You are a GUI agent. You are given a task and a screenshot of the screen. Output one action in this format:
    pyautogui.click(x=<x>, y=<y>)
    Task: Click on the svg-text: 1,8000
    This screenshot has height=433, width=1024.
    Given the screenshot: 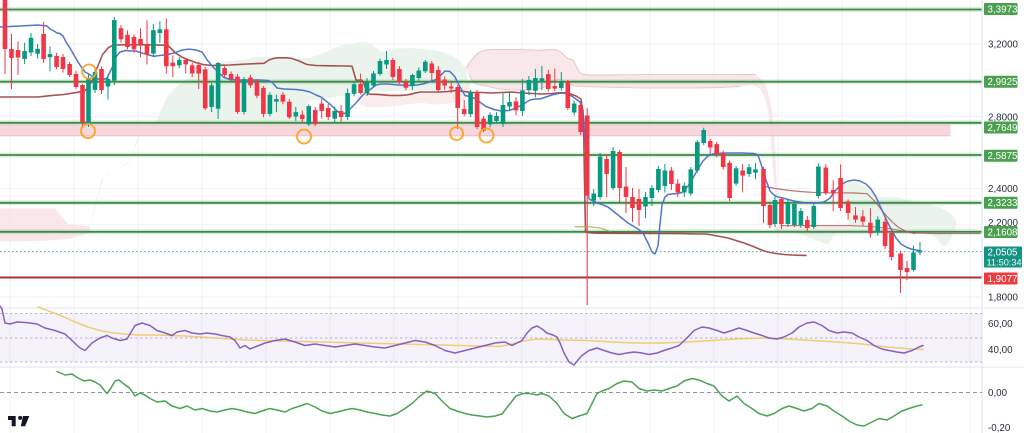 What is the action you would take?
    pyautogui.click(x=1003, y=298)
    